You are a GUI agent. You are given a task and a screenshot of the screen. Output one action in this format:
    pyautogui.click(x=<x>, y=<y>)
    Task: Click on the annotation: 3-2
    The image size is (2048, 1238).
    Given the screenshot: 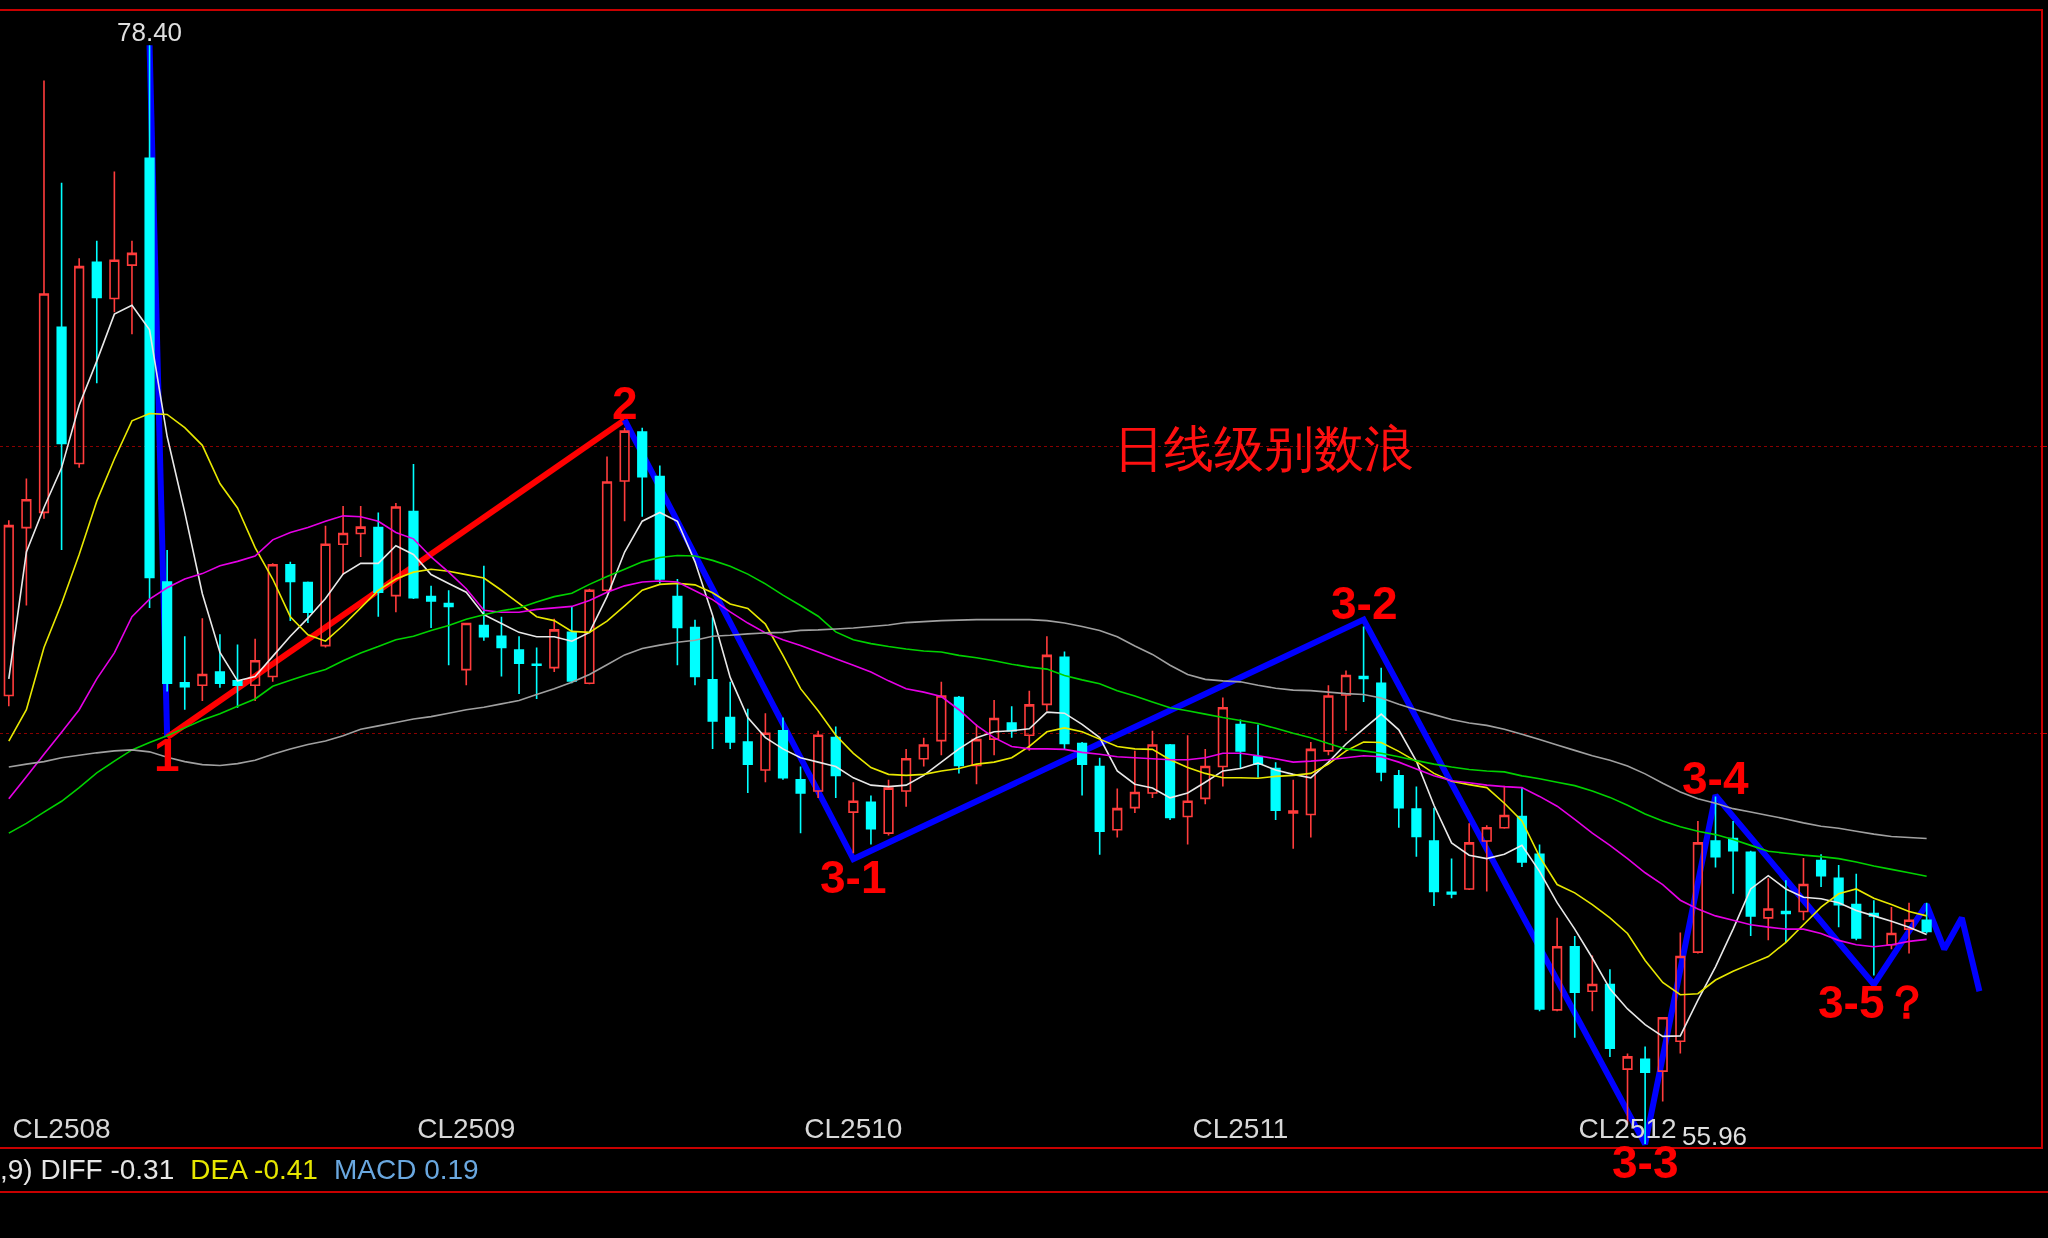 What is the action you would take?
    pyautogui.click(x=1364, y=603)
    